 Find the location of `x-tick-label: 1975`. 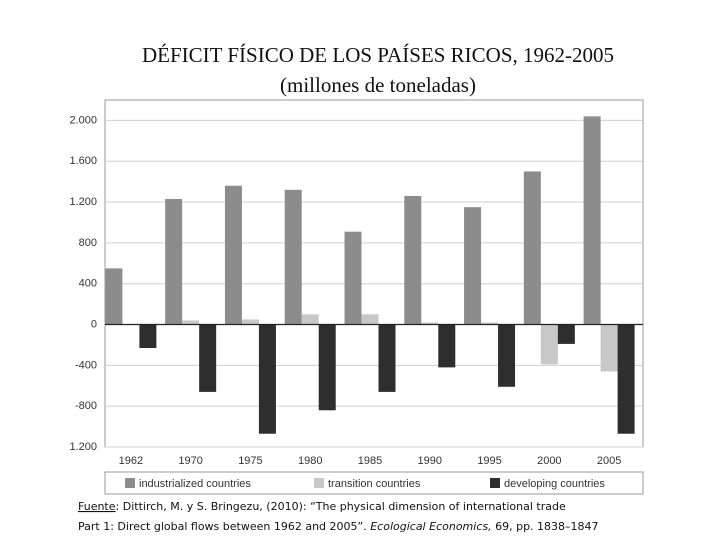

x-tick-label: 1975 is located at coordinates (250, 461).